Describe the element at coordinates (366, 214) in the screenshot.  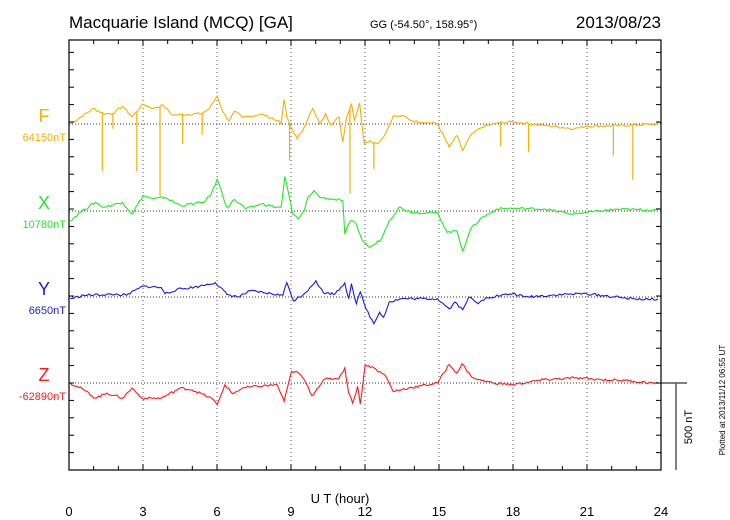
I see `trace-x` at that location.